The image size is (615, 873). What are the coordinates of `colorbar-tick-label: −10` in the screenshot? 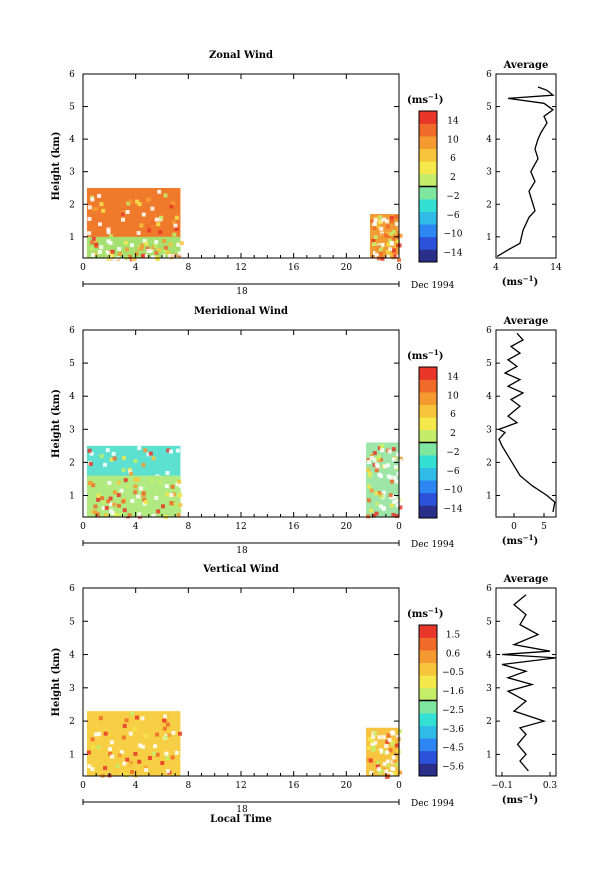 It's located at (453, 235).